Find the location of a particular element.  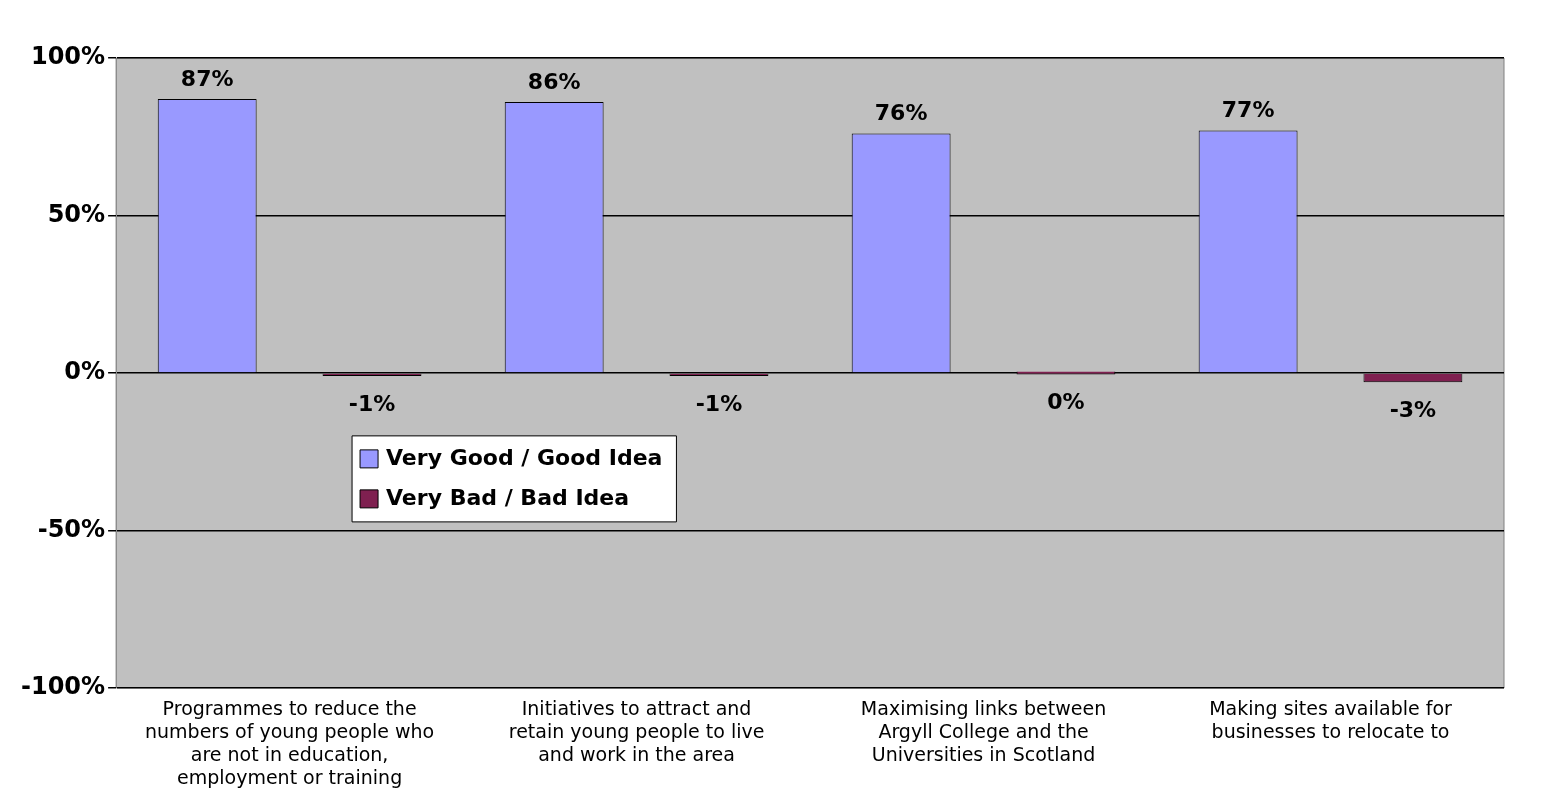

y-tick-label: -100% is located at coordinates (63, 686).